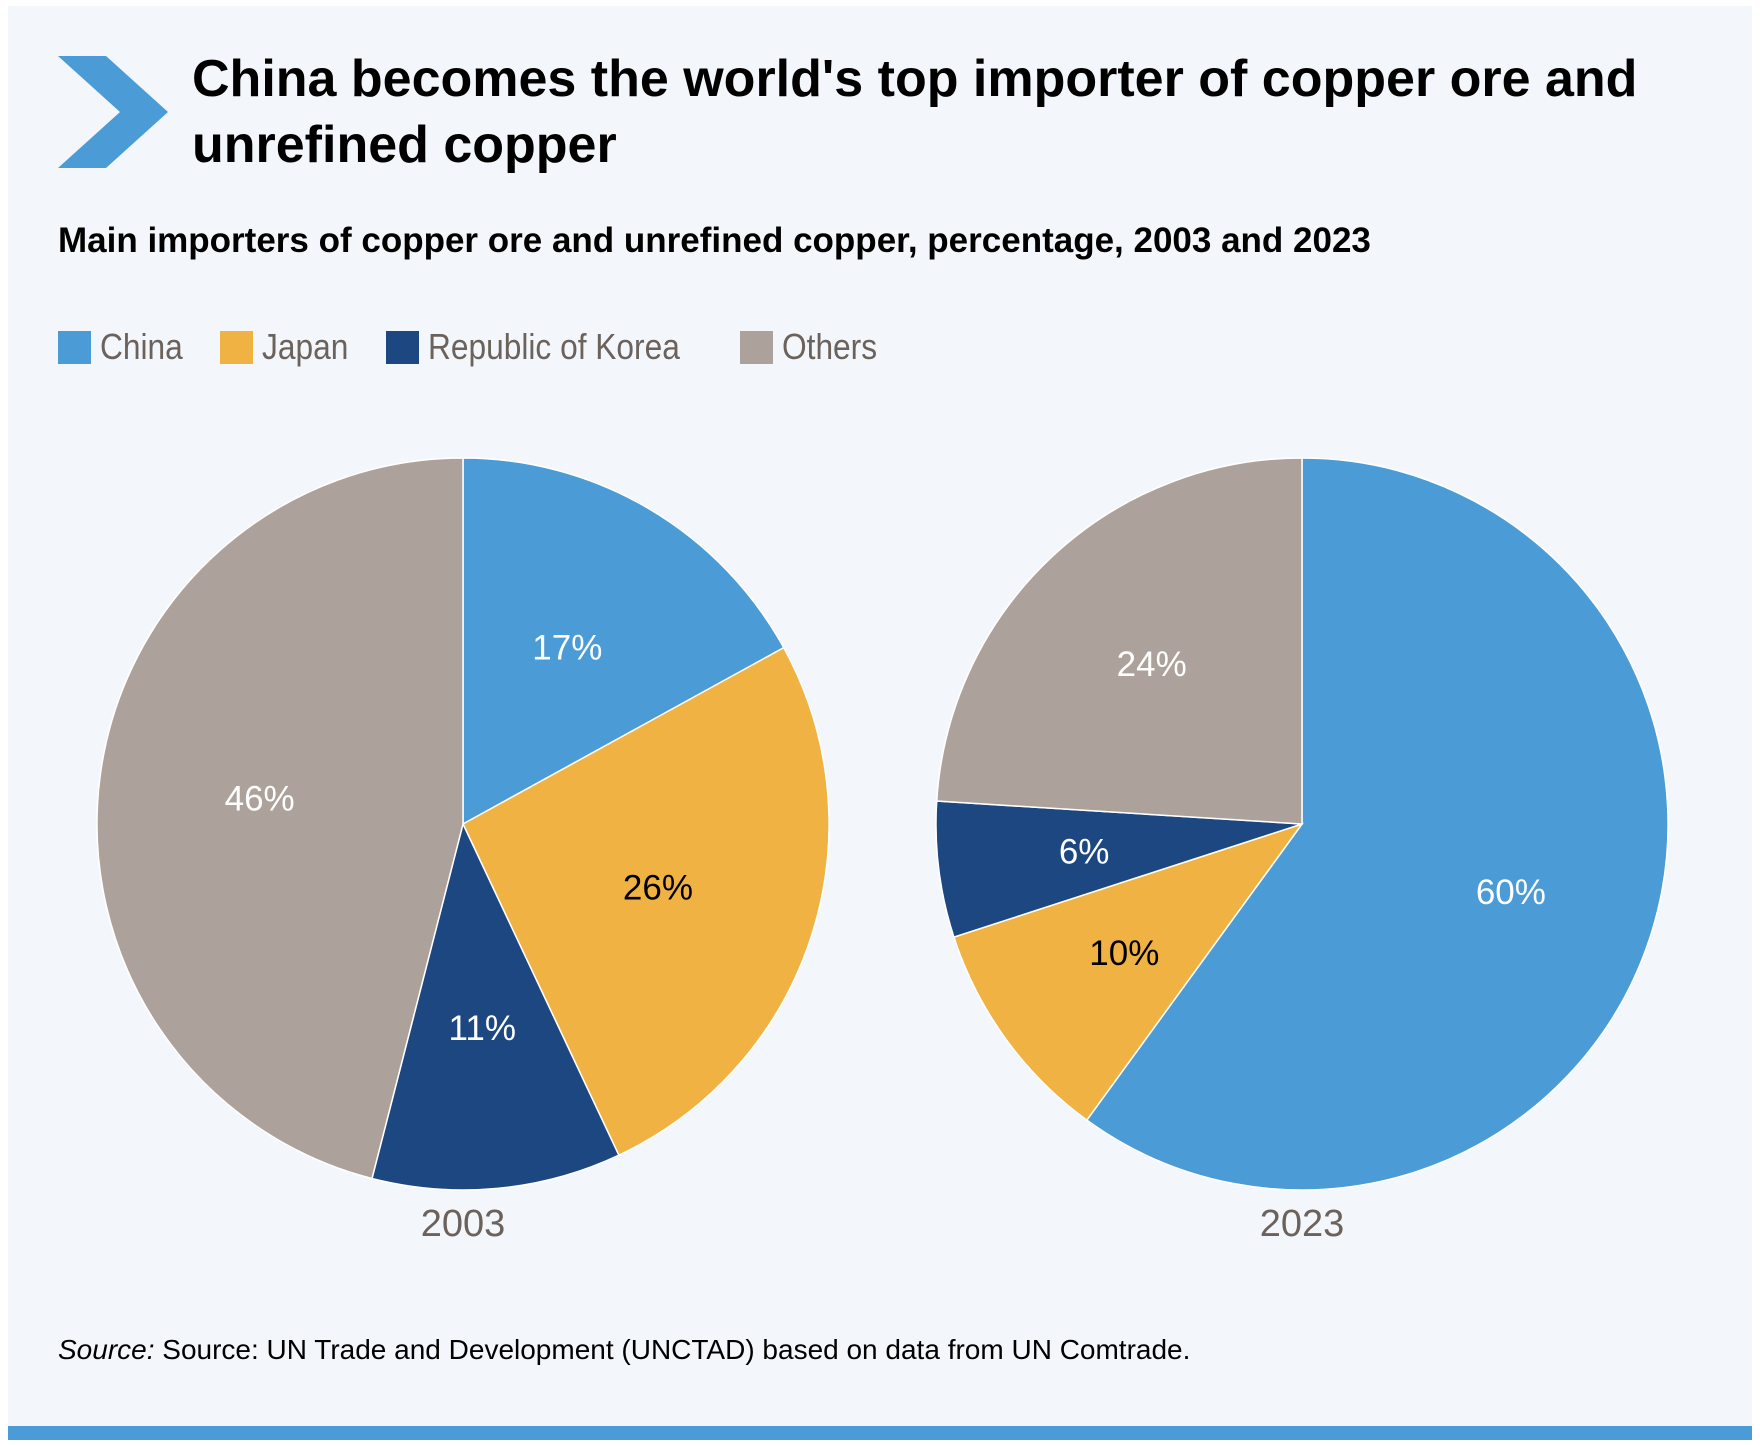 Image resolution: width=1760 pixels, height=1446 pixels. I want to click on data-label: 17%, so click(567, 648).